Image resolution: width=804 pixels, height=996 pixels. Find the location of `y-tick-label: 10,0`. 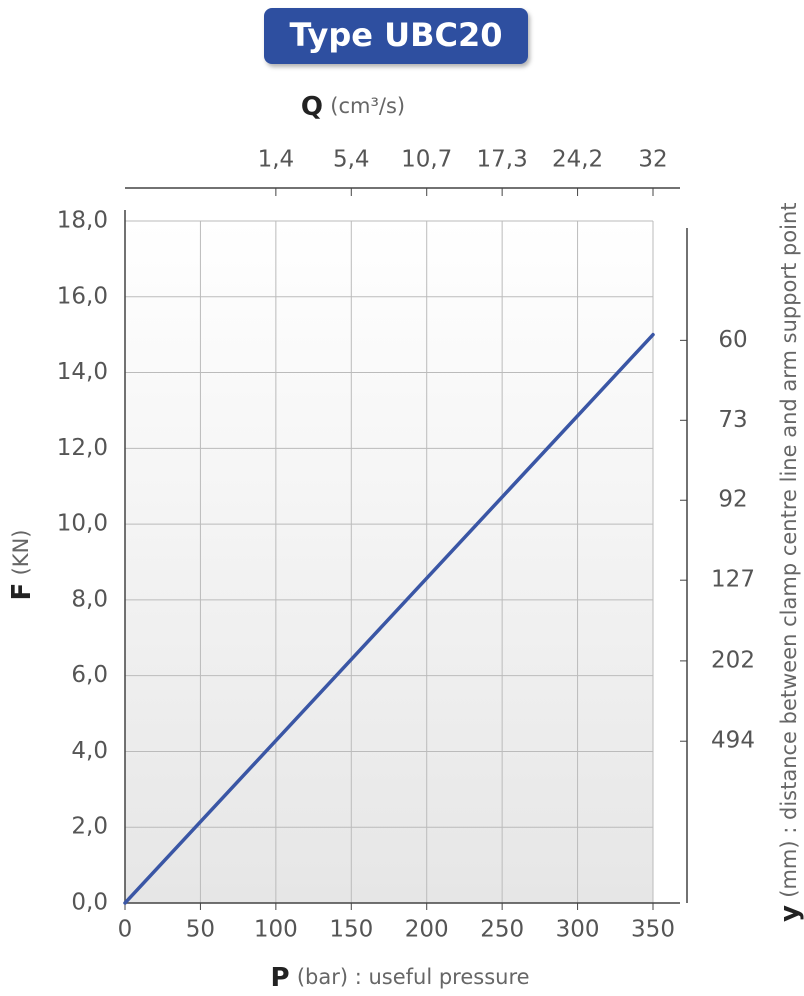

y-tick-label: 10,0 is located at coordinates (82, 524).